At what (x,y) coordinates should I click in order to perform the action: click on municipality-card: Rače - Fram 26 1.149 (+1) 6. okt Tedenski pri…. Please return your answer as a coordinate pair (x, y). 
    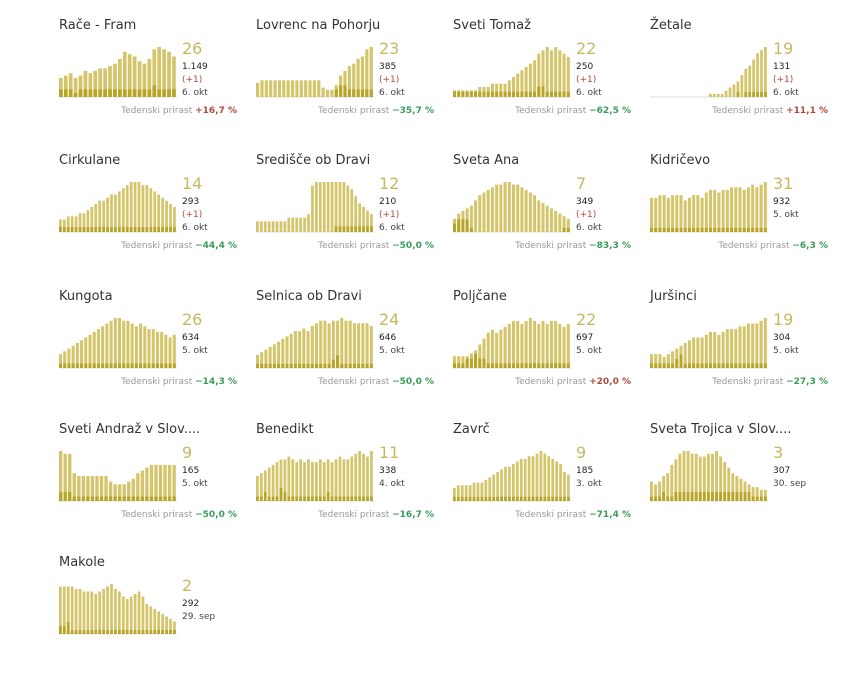
    Looking at the image, I should click on (148, 80).